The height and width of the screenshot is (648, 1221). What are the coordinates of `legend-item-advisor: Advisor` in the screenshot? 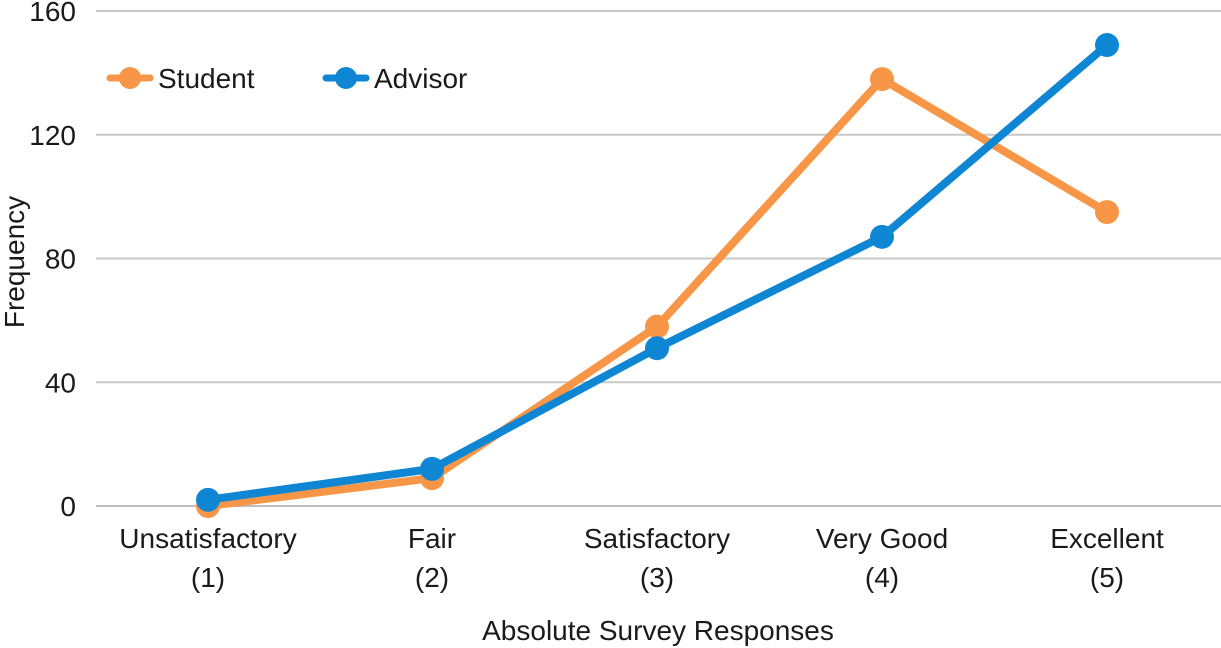 It's located at (394, 78).